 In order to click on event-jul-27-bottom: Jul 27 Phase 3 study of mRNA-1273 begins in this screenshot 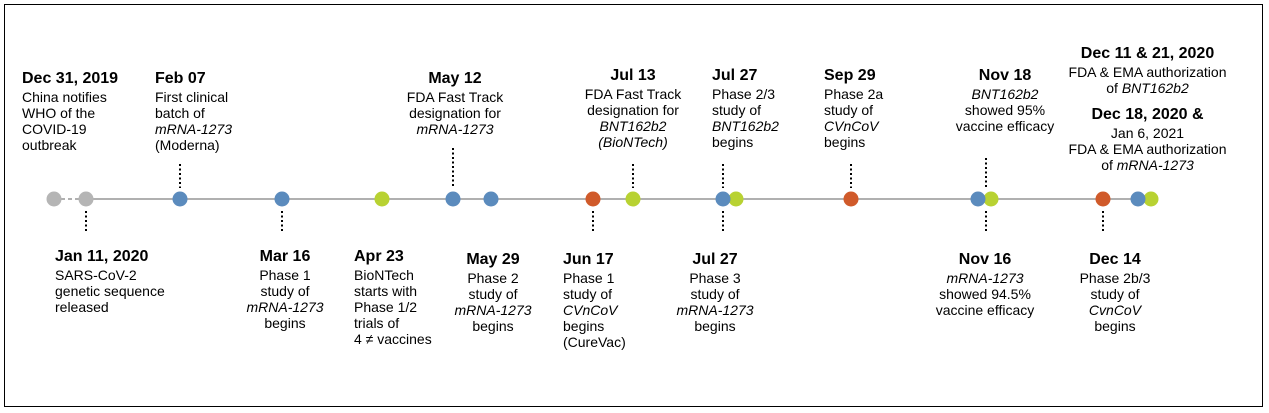, I will do `click(715, 292)`.